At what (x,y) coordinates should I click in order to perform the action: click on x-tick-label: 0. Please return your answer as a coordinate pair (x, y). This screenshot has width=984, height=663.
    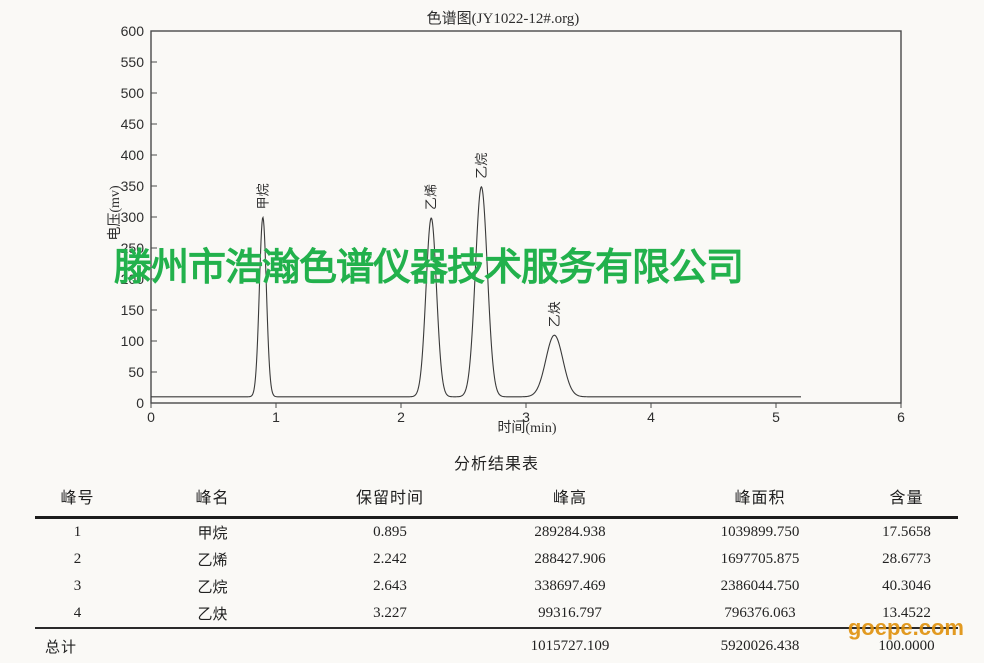
    Looking at the image, I should click on (151, 417).